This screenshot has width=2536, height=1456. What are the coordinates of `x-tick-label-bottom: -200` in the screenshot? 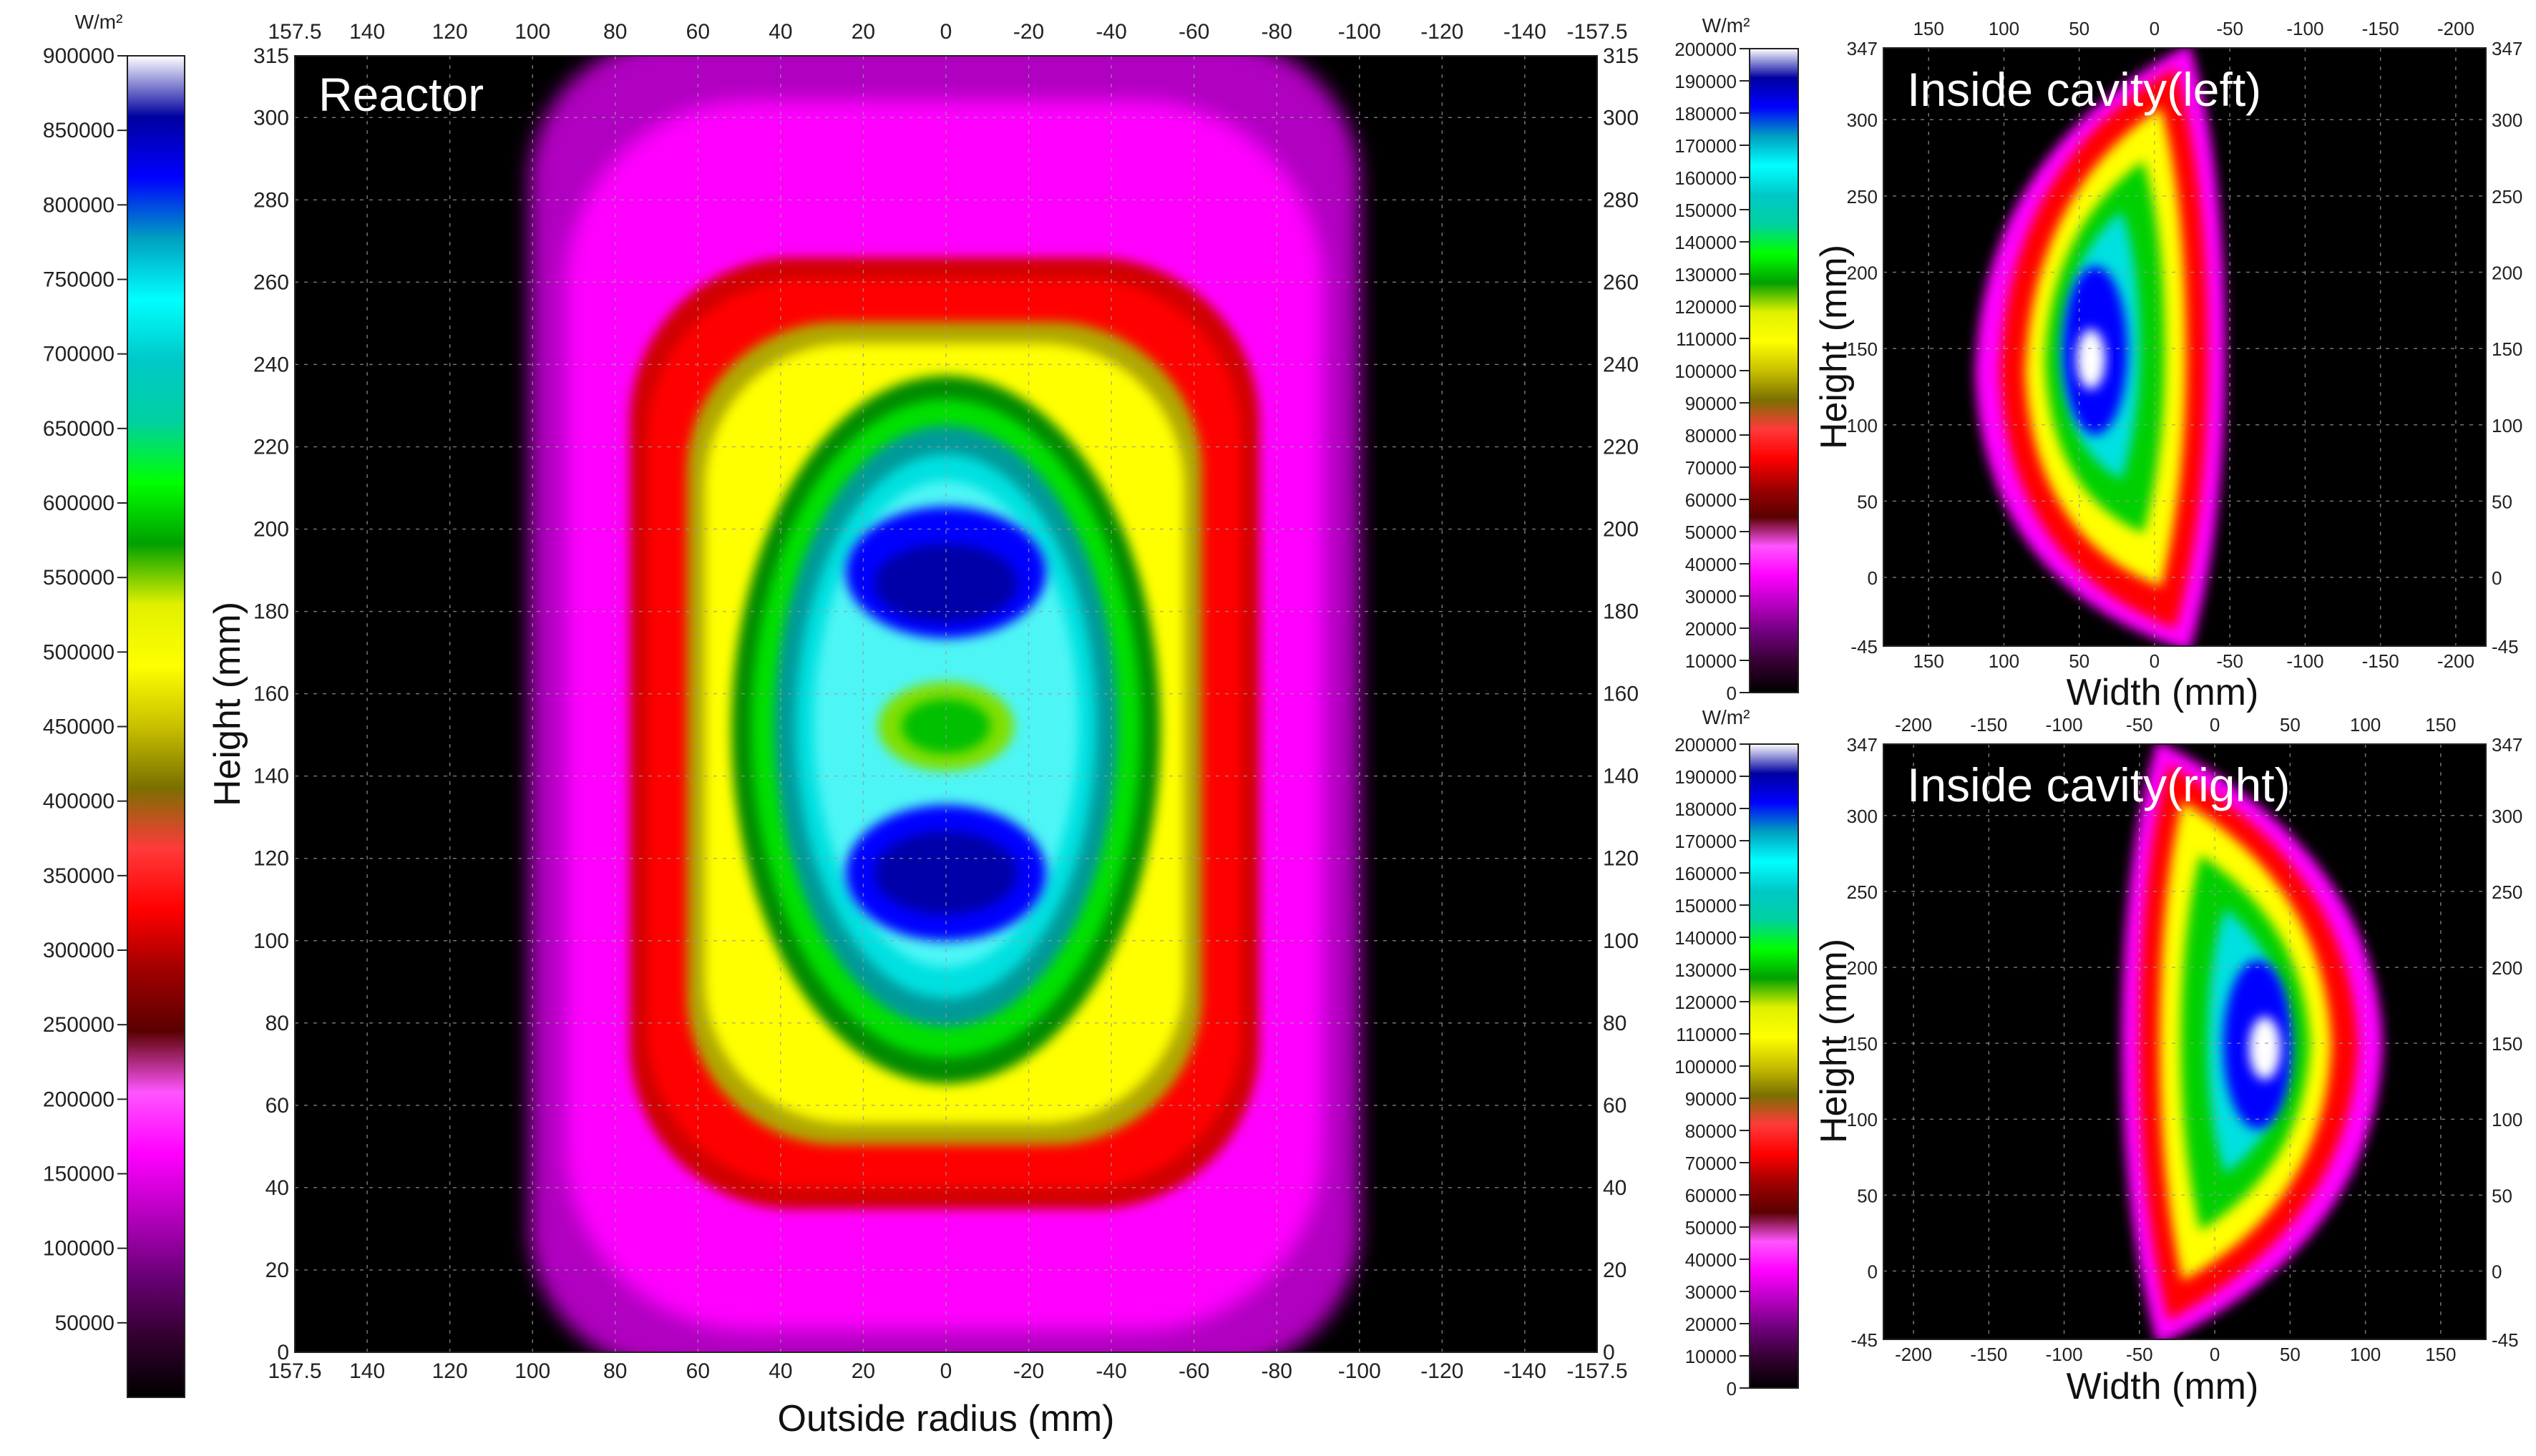 It's located at (1913, 1354).